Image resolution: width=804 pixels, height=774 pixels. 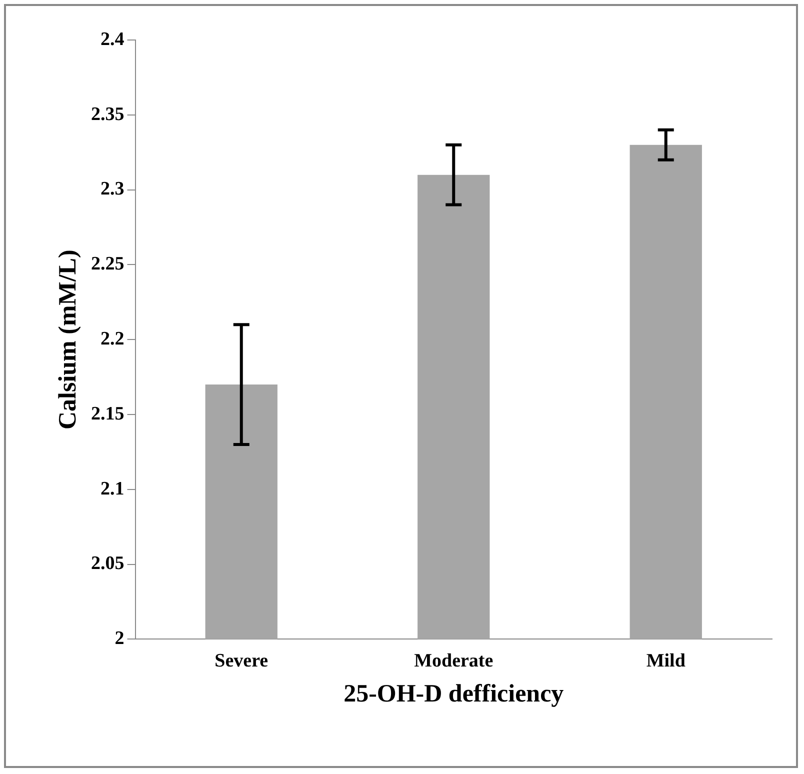 I want to click on y-tick-label: 2.3, so click(x=112, y=189).